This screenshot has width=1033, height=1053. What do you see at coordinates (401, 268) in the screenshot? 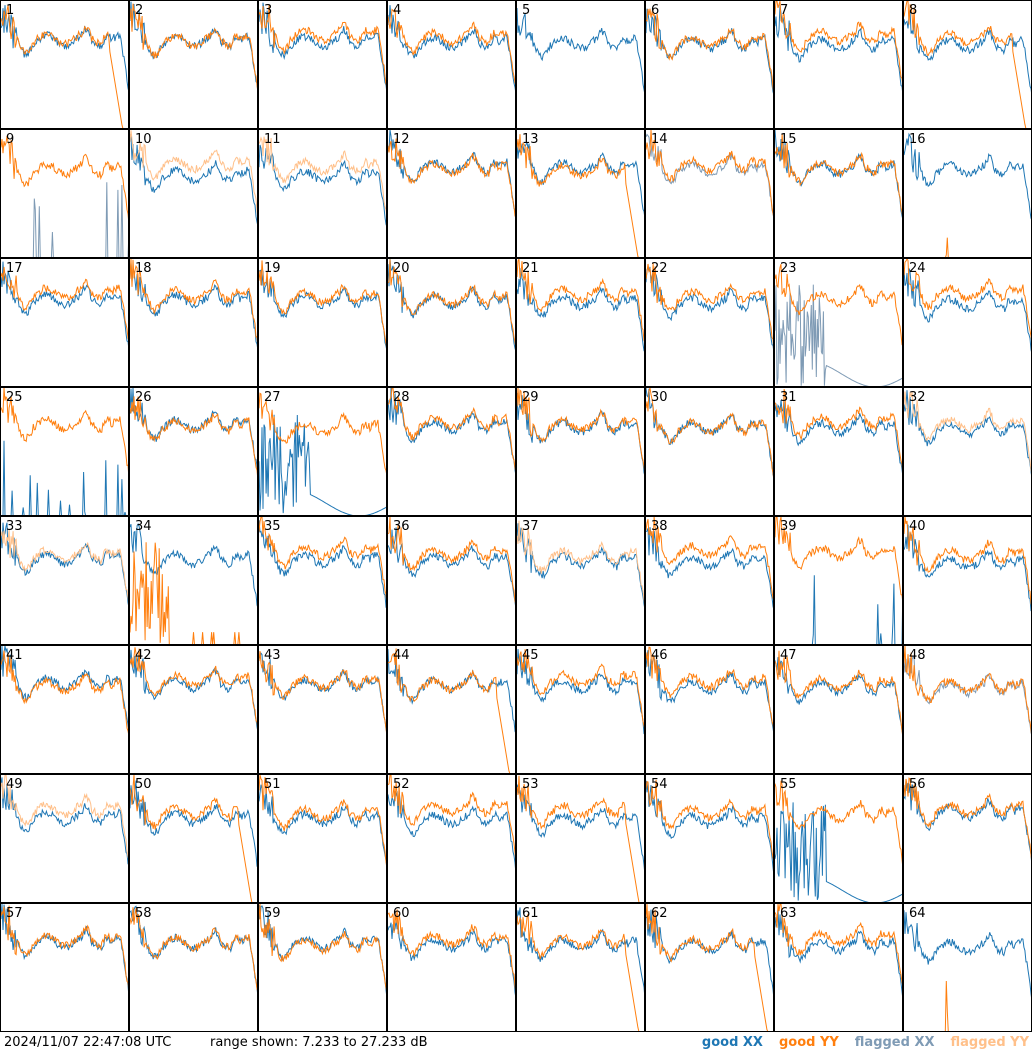
I see `panel-label-20: 20` at bounding box center [401, 268].